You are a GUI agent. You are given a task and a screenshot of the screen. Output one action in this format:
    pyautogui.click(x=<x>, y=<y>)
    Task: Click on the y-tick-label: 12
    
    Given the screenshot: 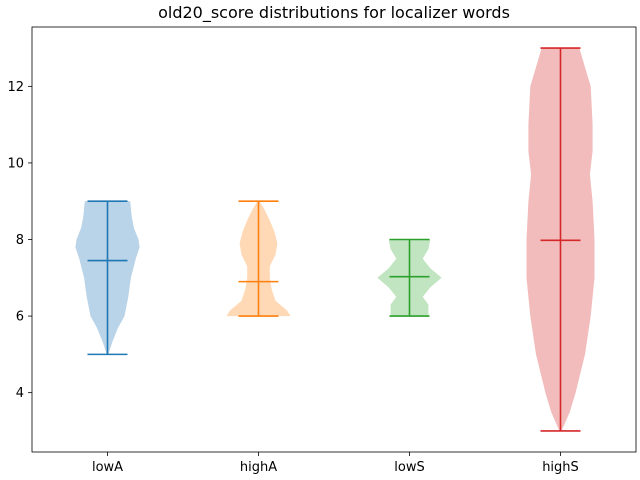 What is the action you would take?
    pyautogui.click(x=15, y=87)
    